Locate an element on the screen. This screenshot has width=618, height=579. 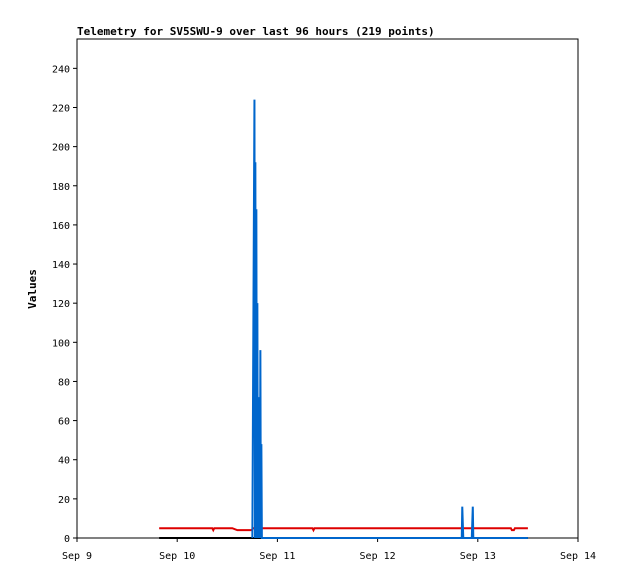
y-tick-label: 60 is located at coordinates (64, 422).